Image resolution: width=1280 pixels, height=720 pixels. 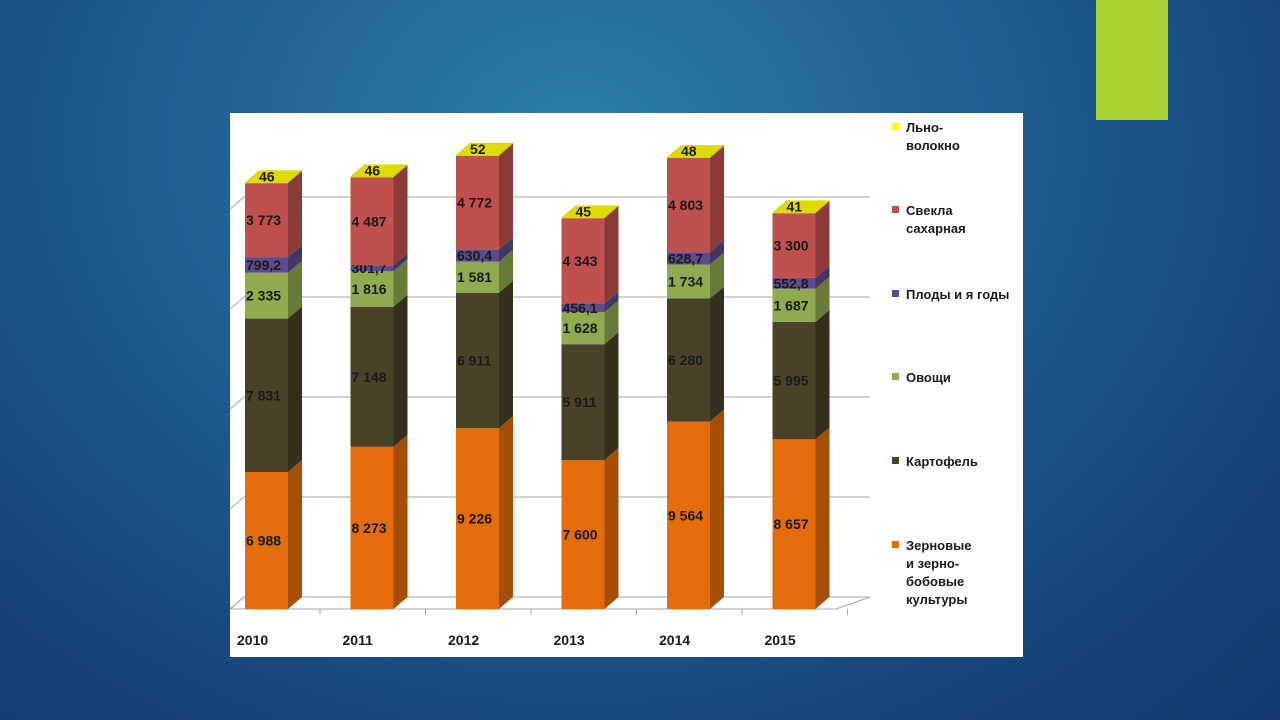 What do you see at coordinates (958, 294) in the screenshot?
I see `legend-label: Плоды и я годы` at bounding box center [958, 294].